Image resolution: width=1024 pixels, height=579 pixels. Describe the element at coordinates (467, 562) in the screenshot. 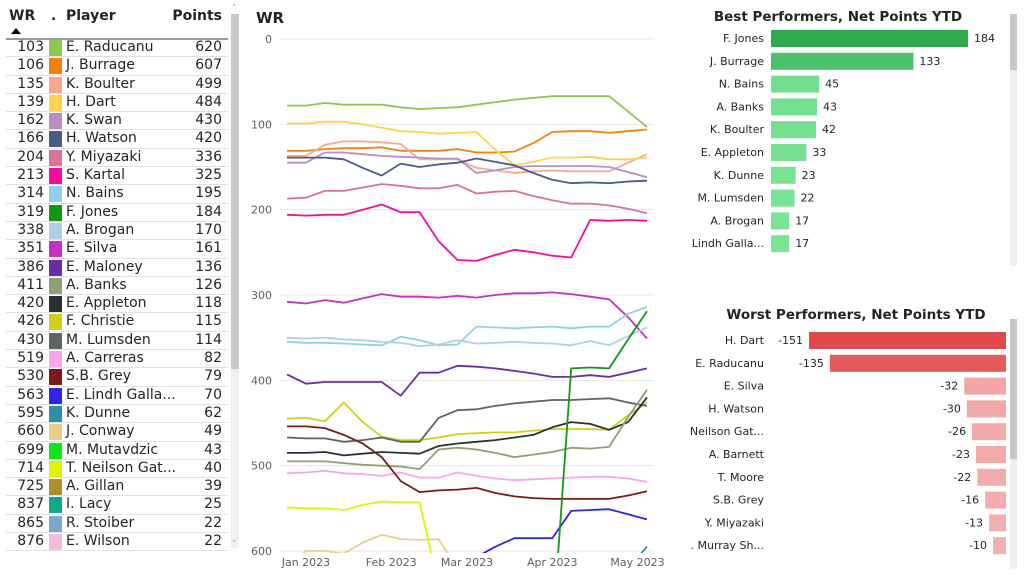

I see `x-tick-label: Mar 2023` at that location.